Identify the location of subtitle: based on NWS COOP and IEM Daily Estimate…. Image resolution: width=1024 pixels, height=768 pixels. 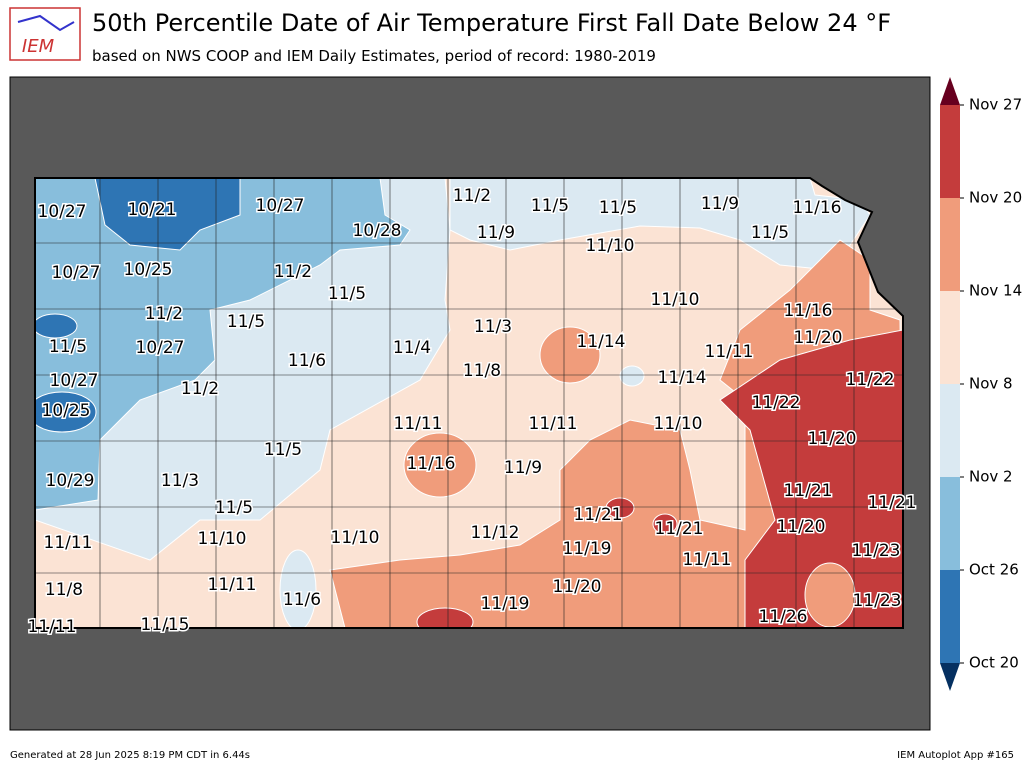
(374, 56).